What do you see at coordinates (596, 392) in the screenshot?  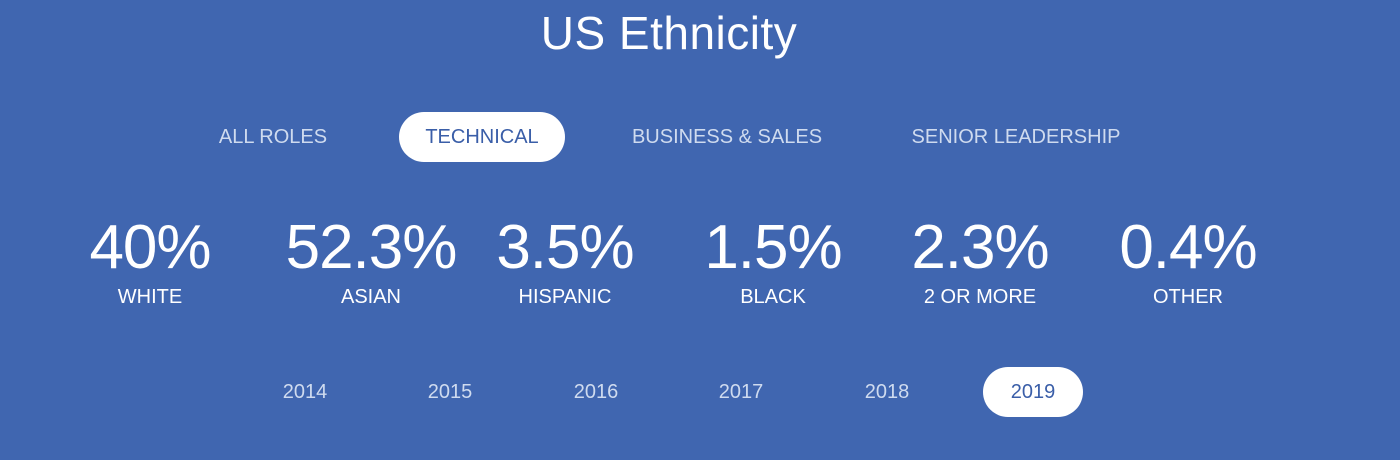 I see `year-tab-2016: 2016` at bounding box center [596, 392].